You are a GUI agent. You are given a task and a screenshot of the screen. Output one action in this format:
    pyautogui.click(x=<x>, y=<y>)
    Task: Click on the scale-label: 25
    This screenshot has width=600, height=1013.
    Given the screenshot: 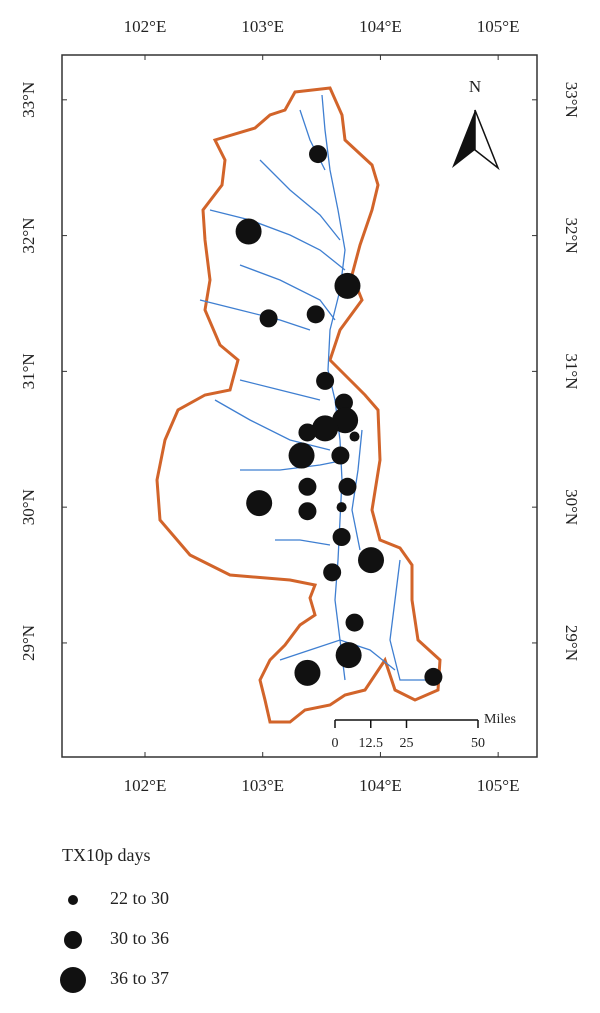 What is the action you would take?
    pyautogui.click(x=407, y=743)
    